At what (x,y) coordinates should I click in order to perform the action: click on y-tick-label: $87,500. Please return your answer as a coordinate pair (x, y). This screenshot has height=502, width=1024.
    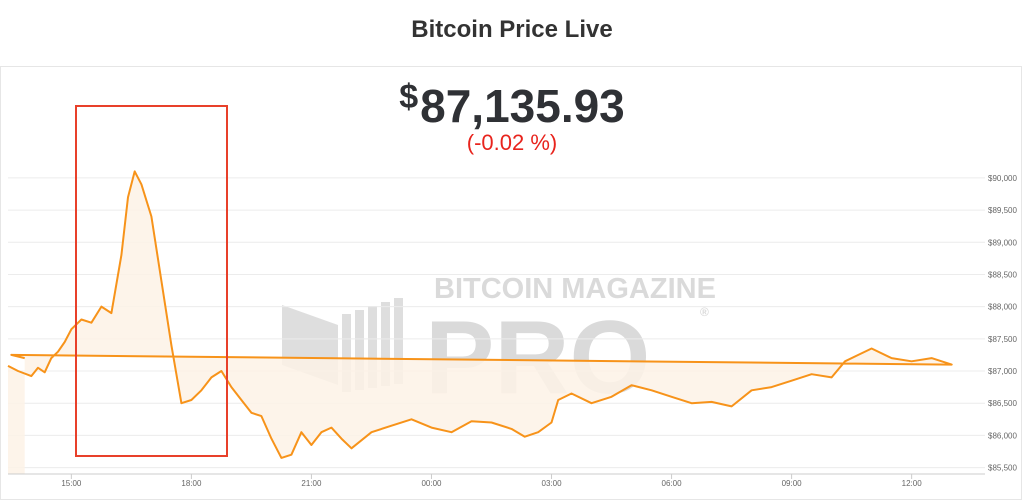
    Looking at the image, I should click on (1002, 339).